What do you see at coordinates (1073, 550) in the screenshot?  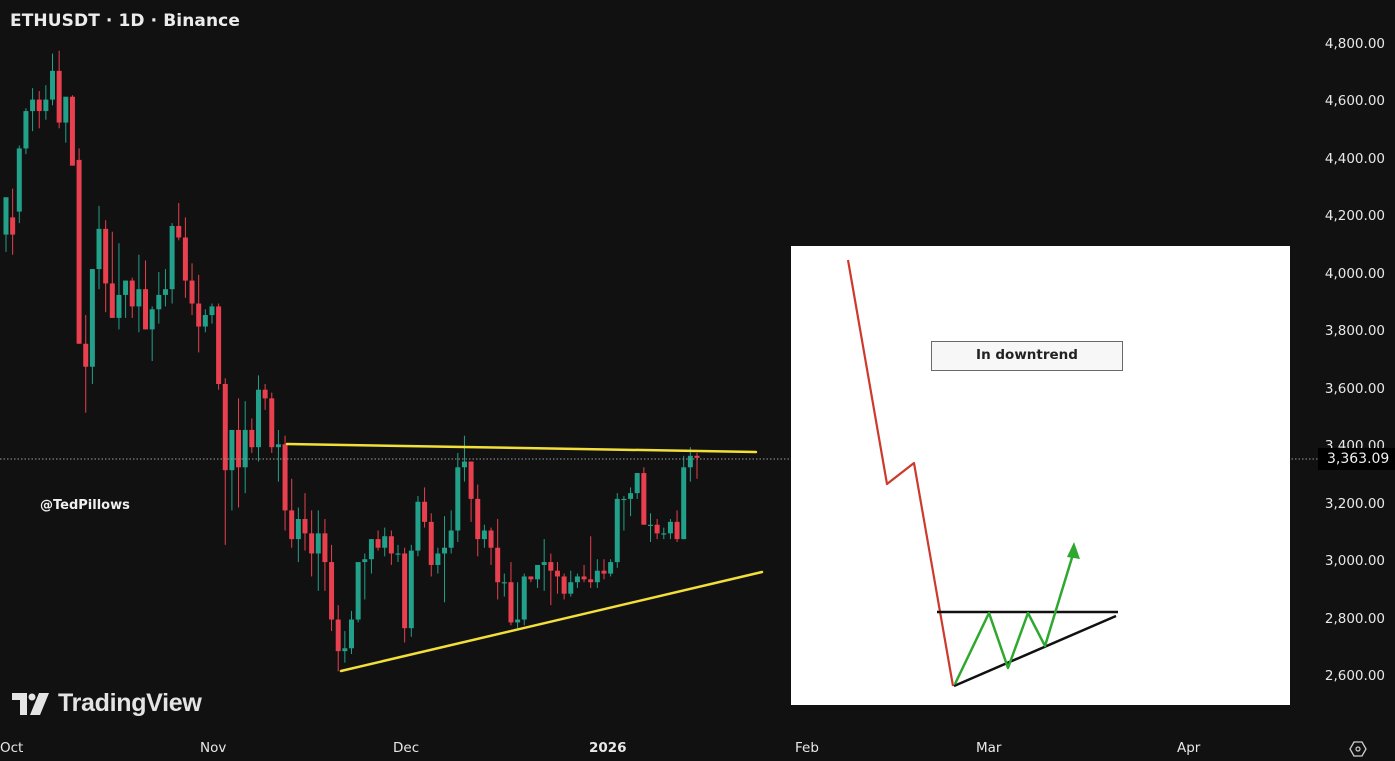 I see `breakout-arrow-icon` at bounding box center [1073, 550].